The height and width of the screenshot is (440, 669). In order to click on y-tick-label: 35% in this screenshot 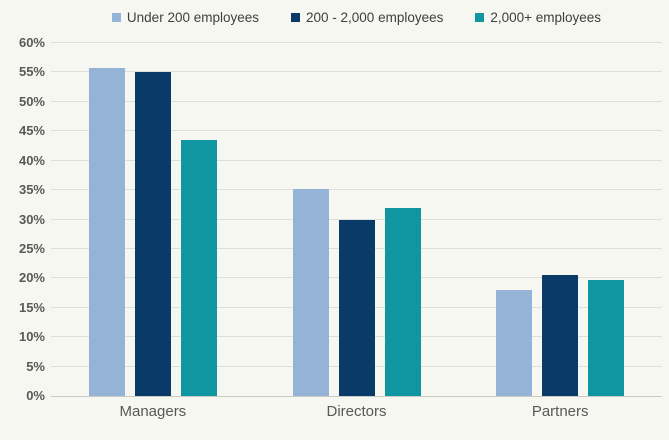, I will do `click(31, 190)`.